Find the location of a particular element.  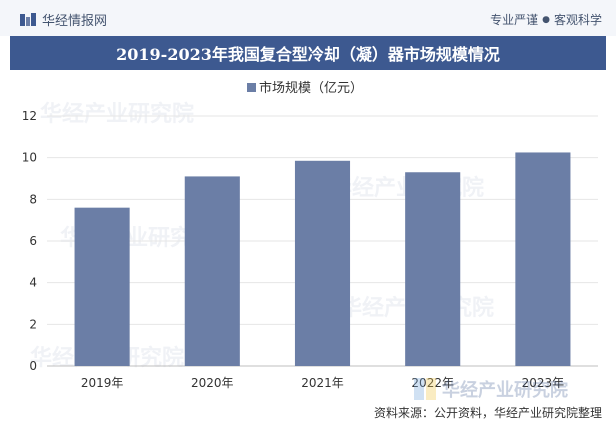

x-tick-label: 2021年 is located at coordinates (322, 383).